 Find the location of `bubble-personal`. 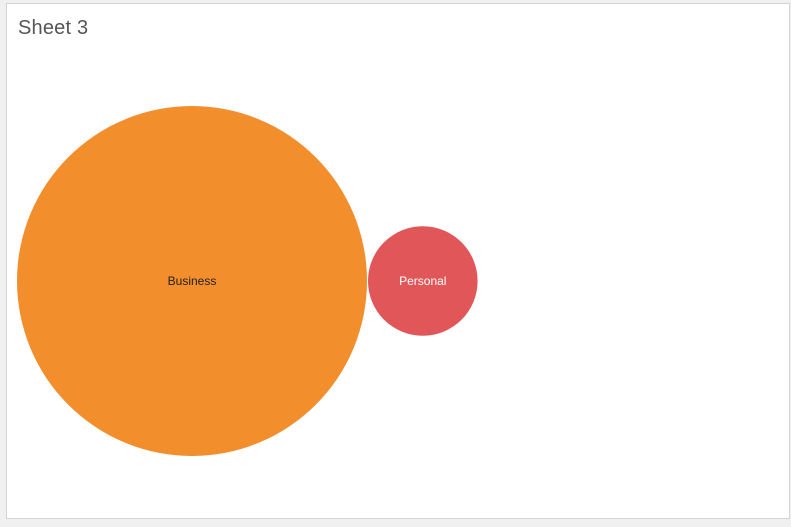

bubble-personal is located at coordinates (423, 281).